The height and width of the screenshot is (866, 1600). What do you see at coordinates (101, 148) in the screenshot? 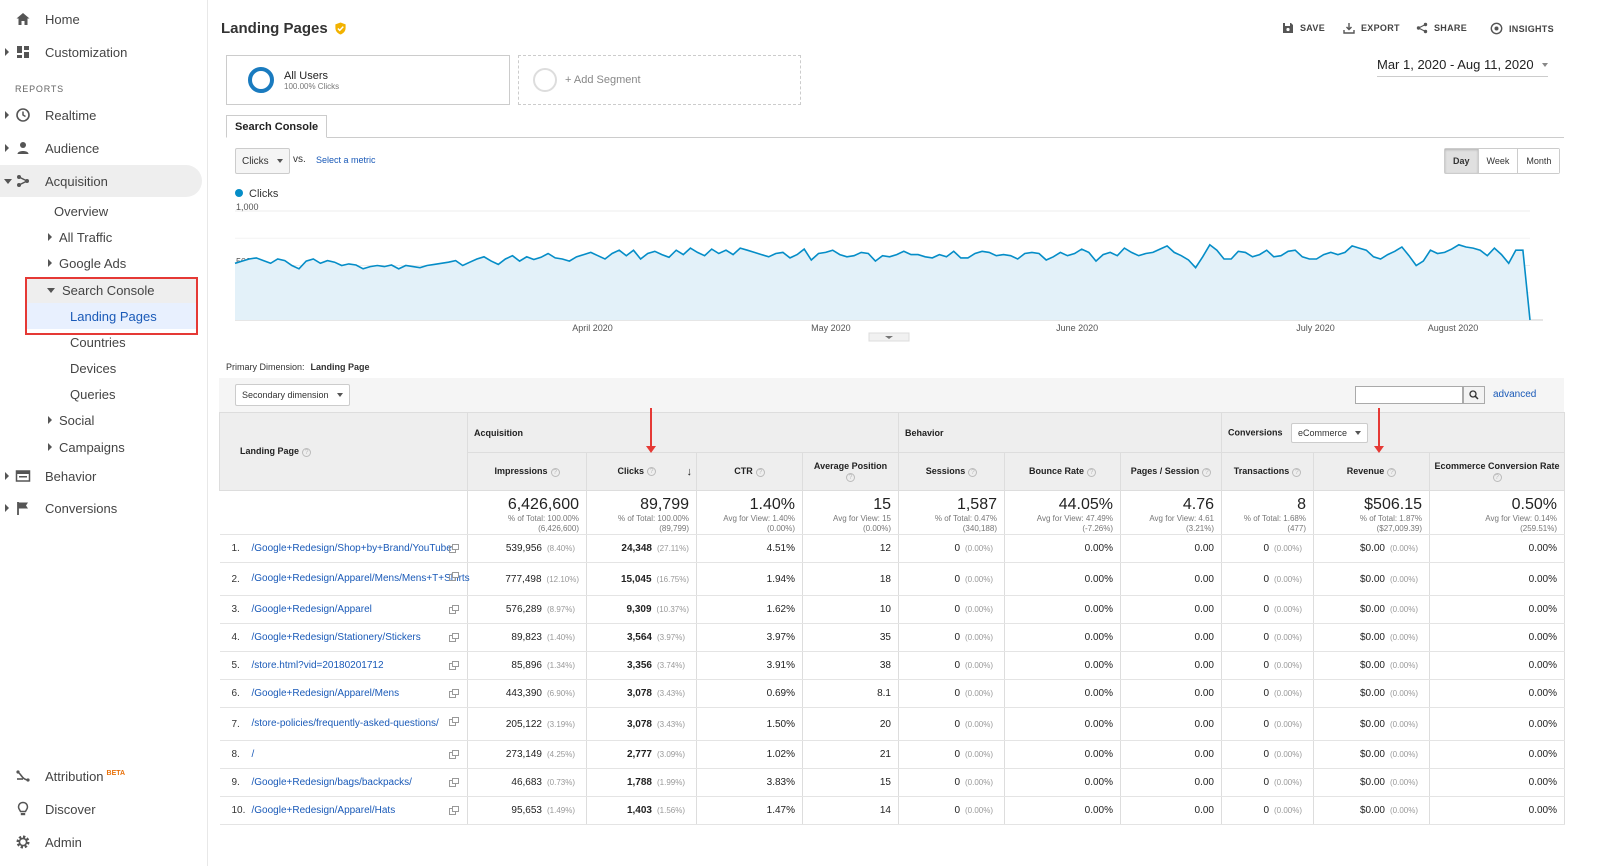
I see `nav-audience: Audience` at bounding box center [101, 148].